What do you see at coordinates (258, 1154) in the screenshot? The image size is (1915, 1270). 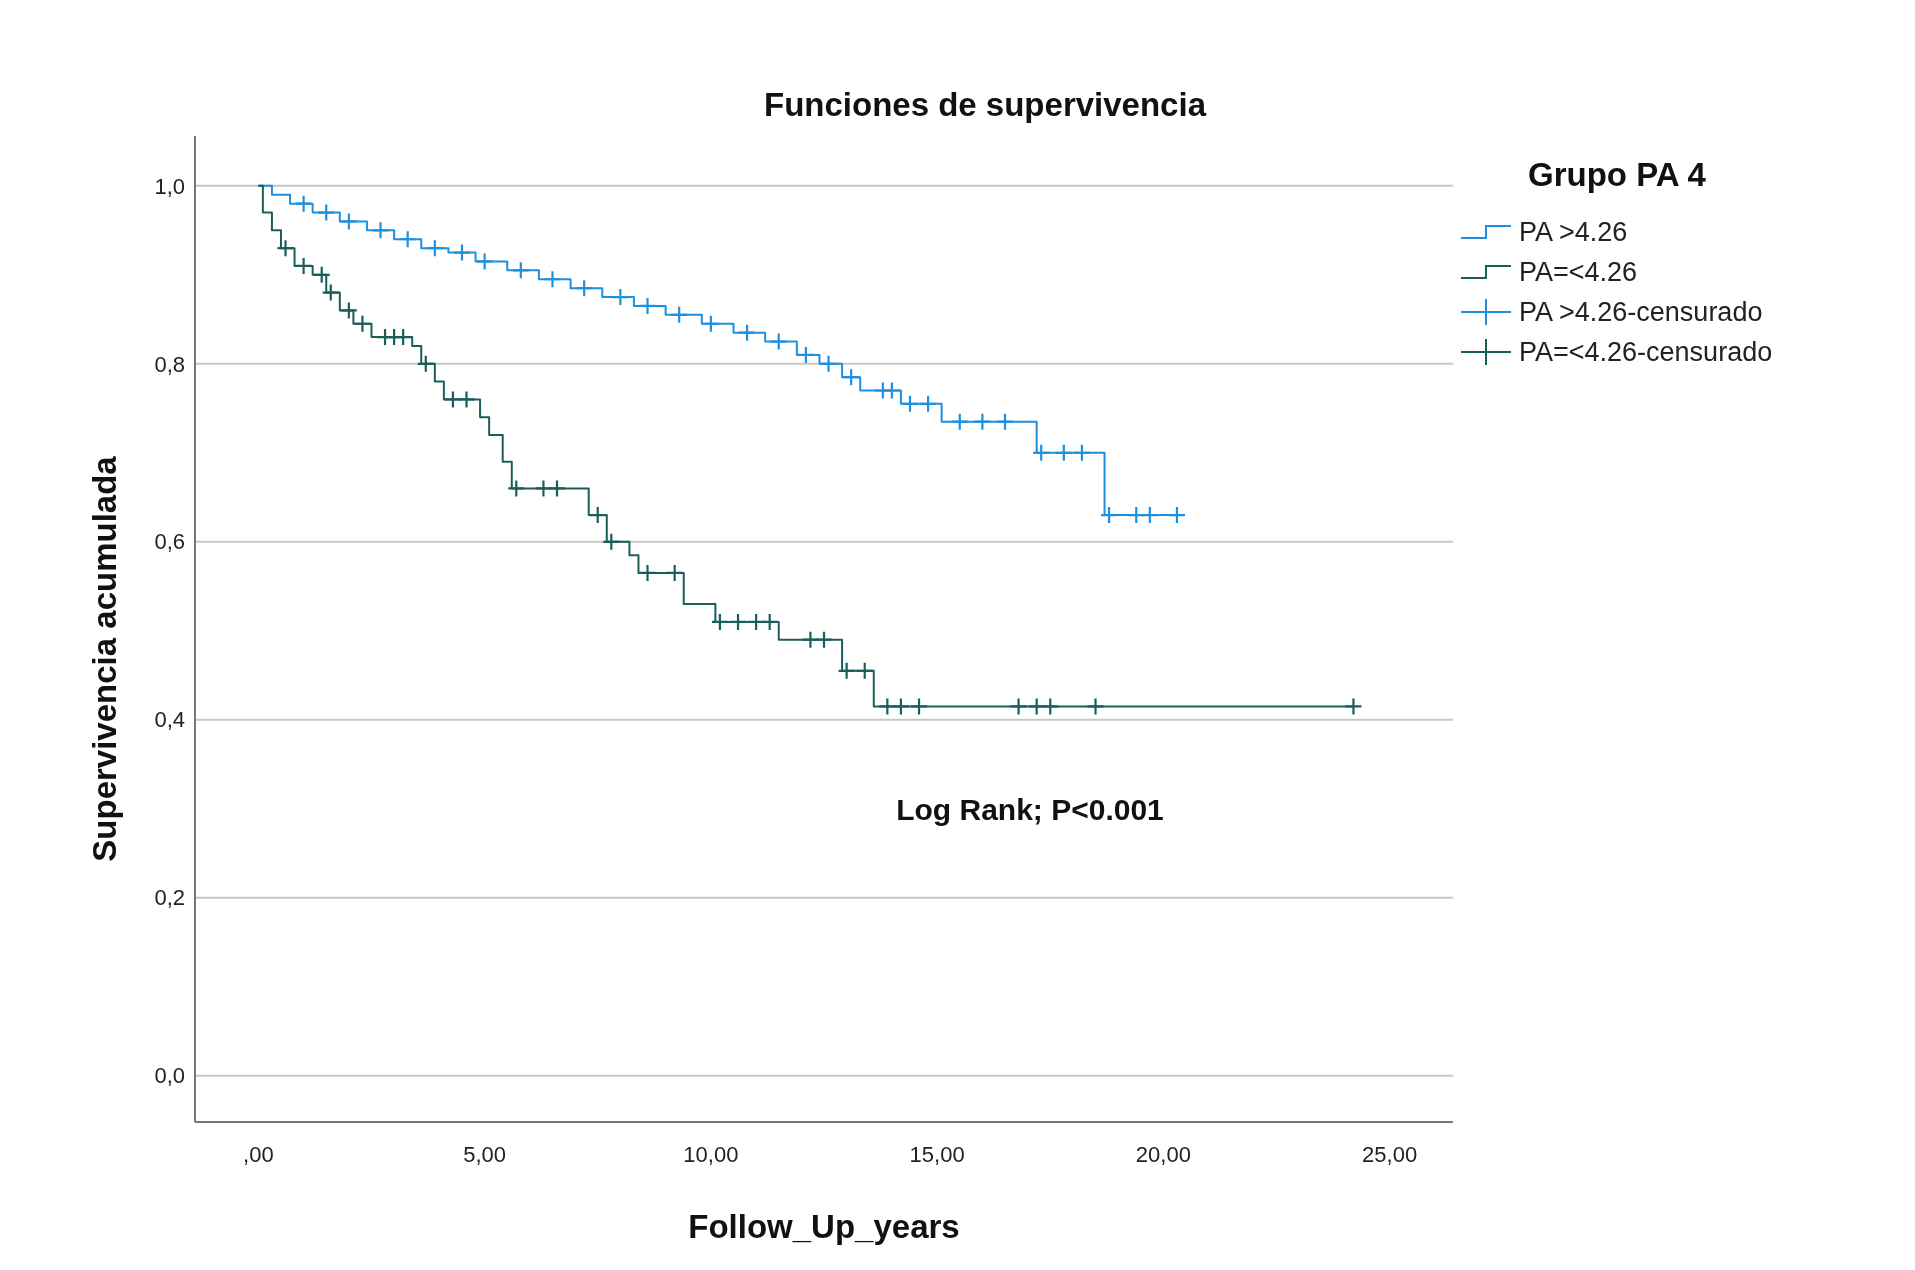 I see `x-tick-label: ,00` at bounding box center [258, 1154].